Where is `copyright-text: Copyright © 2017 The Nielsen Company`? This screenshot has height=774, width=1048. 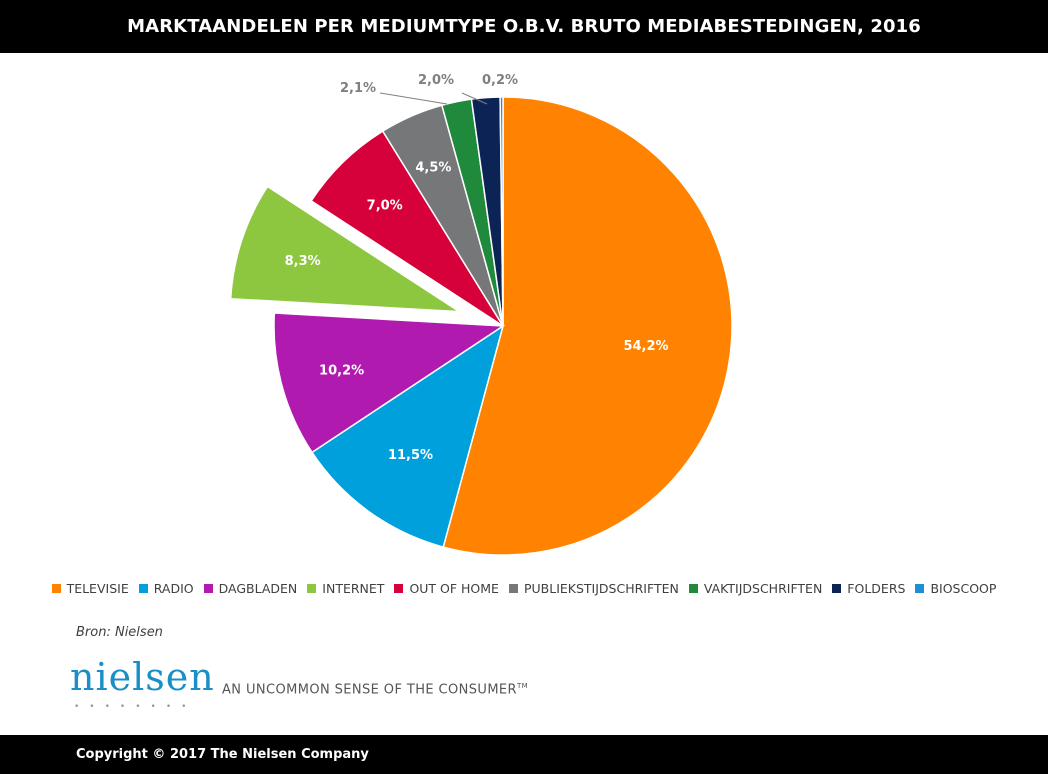
copyright-text: Copyright © 2017 The Nielsen Company is located at coordinates (222, 754).